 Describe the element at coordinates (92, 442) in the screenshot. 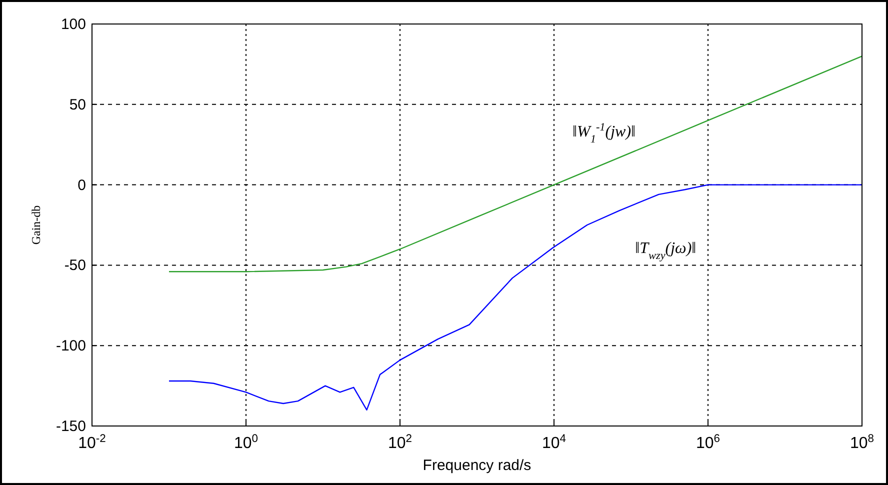

I see `x-tick-label: 10$^{-2}$` at that location.